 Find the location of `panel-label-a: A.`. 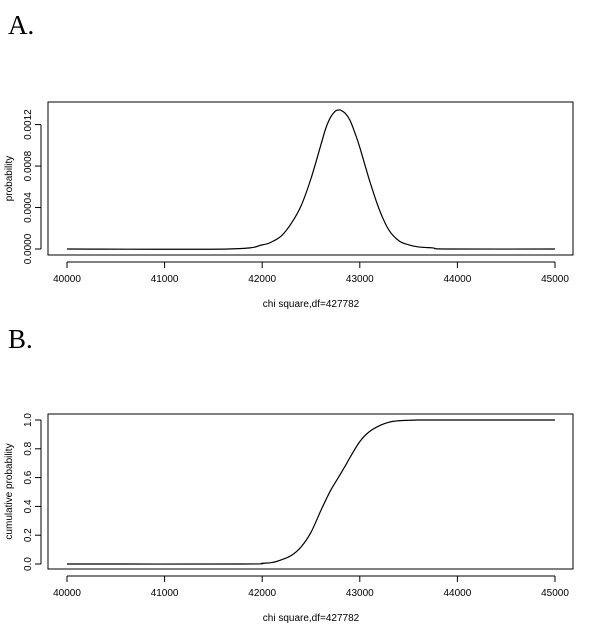

panel-label-a: A. is located at coordinates (21, 25).